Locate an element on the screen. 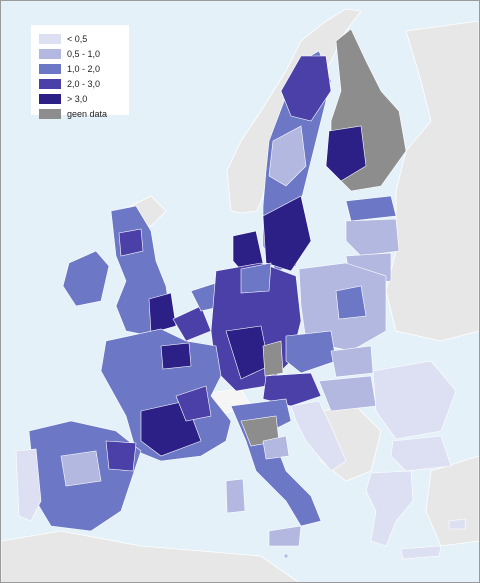  legend-label: > 3,0 is located at coordinates (77, 98).